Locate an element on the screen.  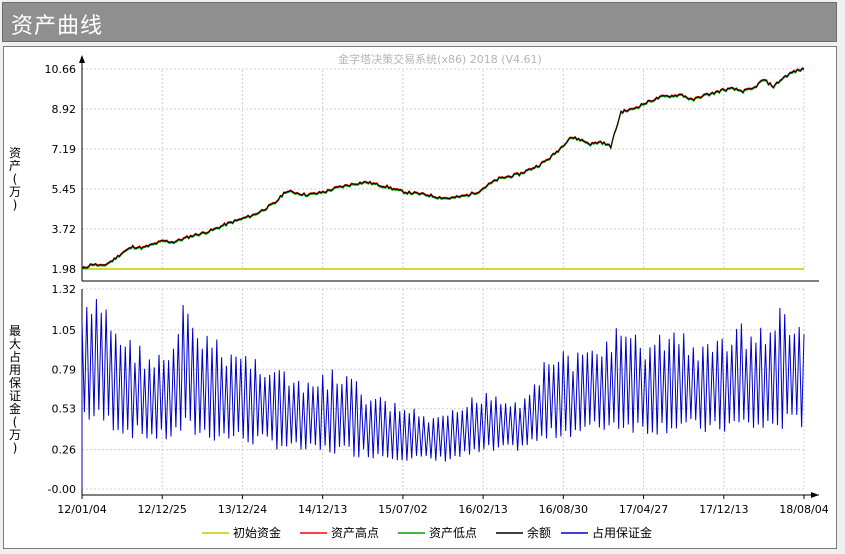
title-bar: 资产曲线 is located at coordinates (419, 22).